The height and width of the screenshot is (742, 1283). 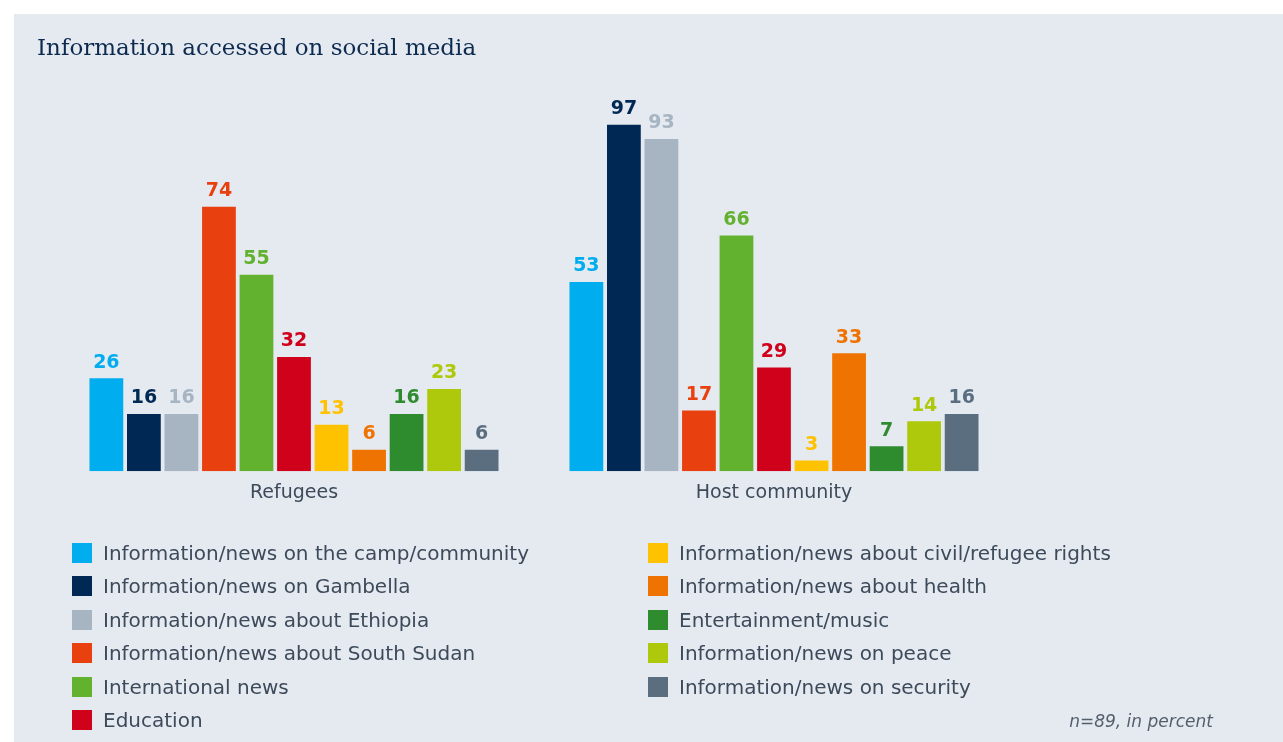 I want to click on data-label: 93, so click(x=661, y=121).